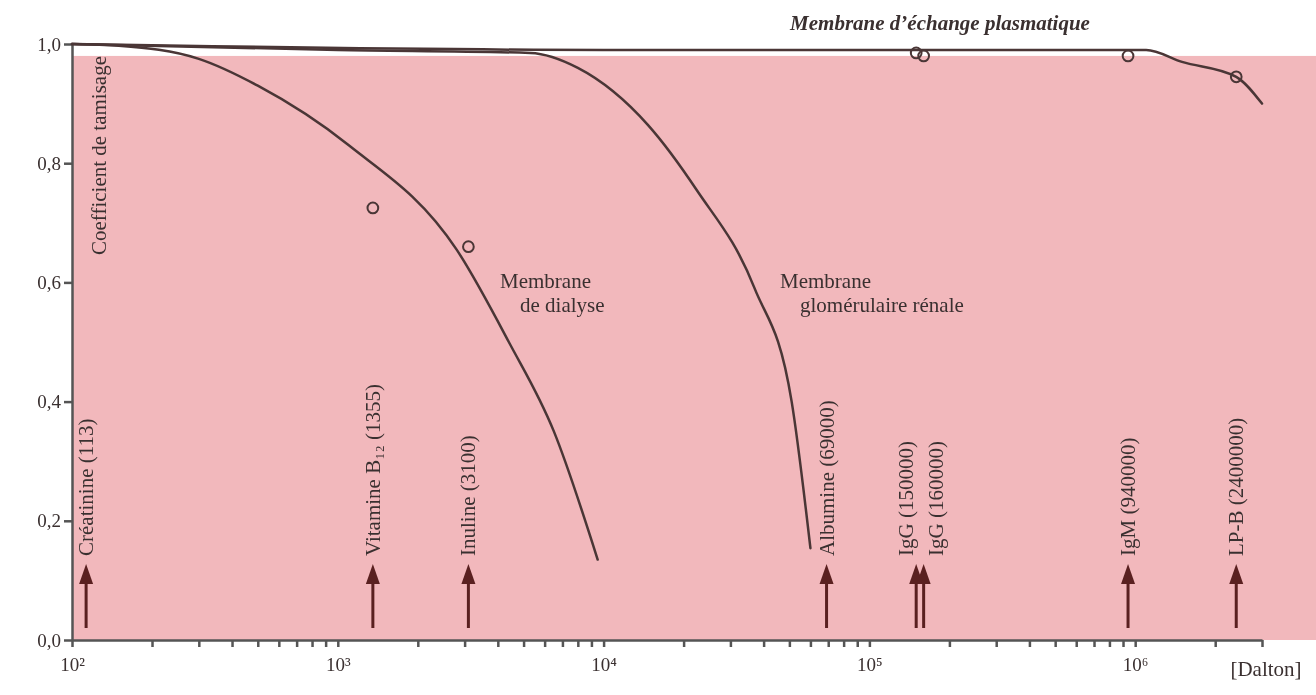 The height and width of the screenshot is (695, 1316). What do you see at coordinates (1135, 664) in the screenshot?
I see `x-tick-label: 10⁶` at bounding box center [1135, 664].